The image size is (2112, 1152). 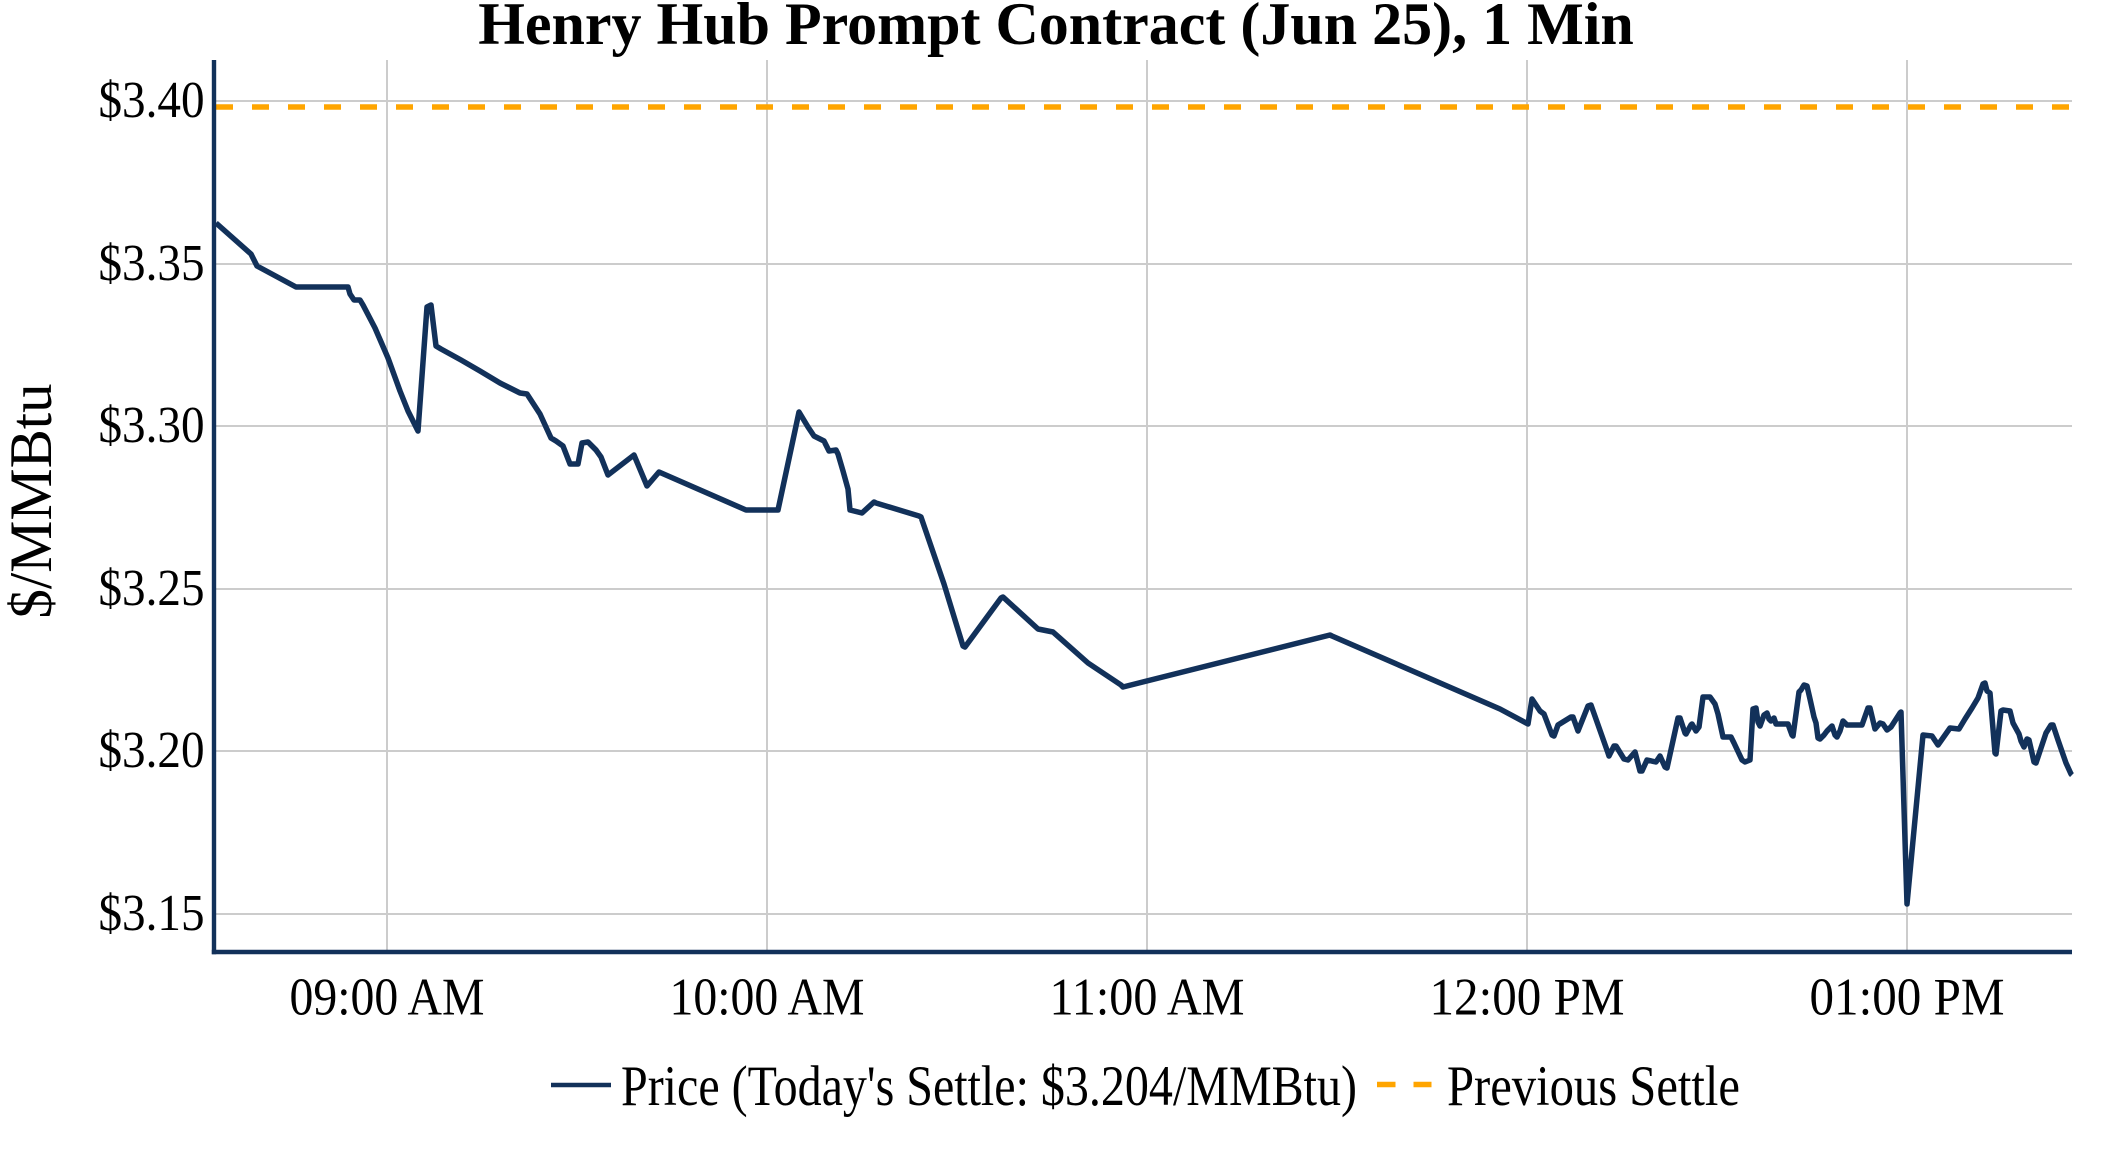 I want to click on svg-text: $3.40, so click(x=152, y=100).